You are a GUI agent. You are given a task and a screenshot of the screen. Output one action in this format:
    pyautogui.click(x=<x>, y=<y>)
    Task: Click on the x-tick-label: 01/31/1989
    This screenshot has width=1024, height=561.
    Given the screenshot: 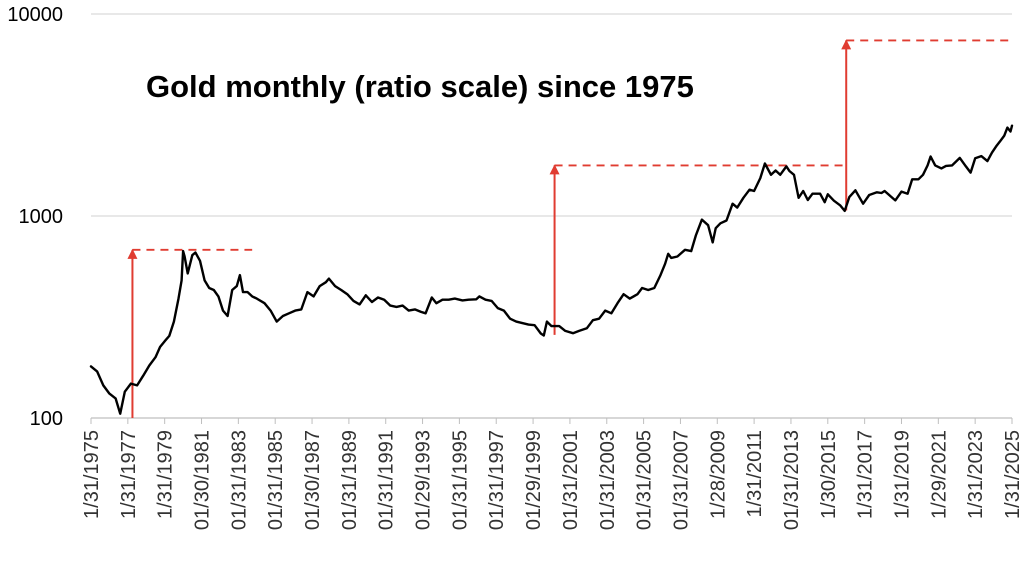 What is the action you would take?
    pyautogui.click(x=350, y=480)
    